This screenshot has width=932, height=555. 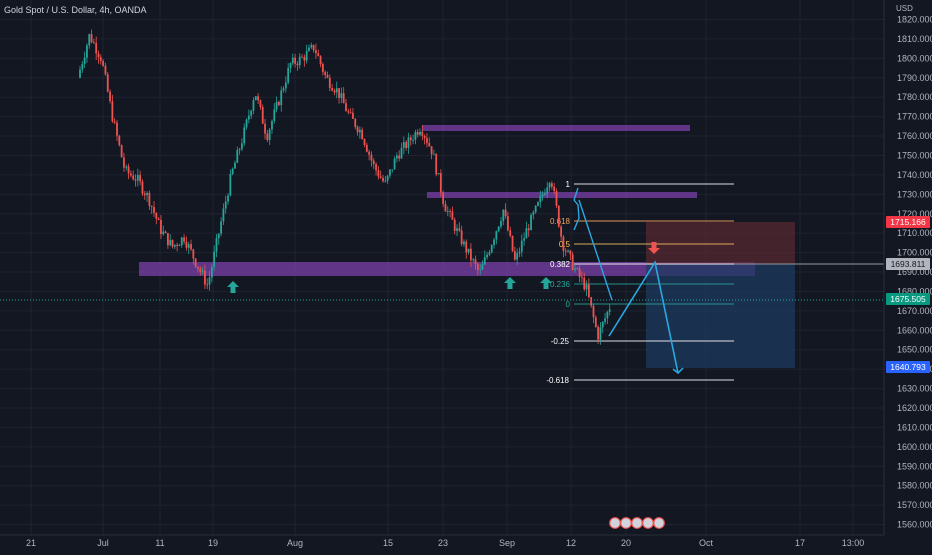 I want to click on take-profit-zone, so click(x=720, y=316).